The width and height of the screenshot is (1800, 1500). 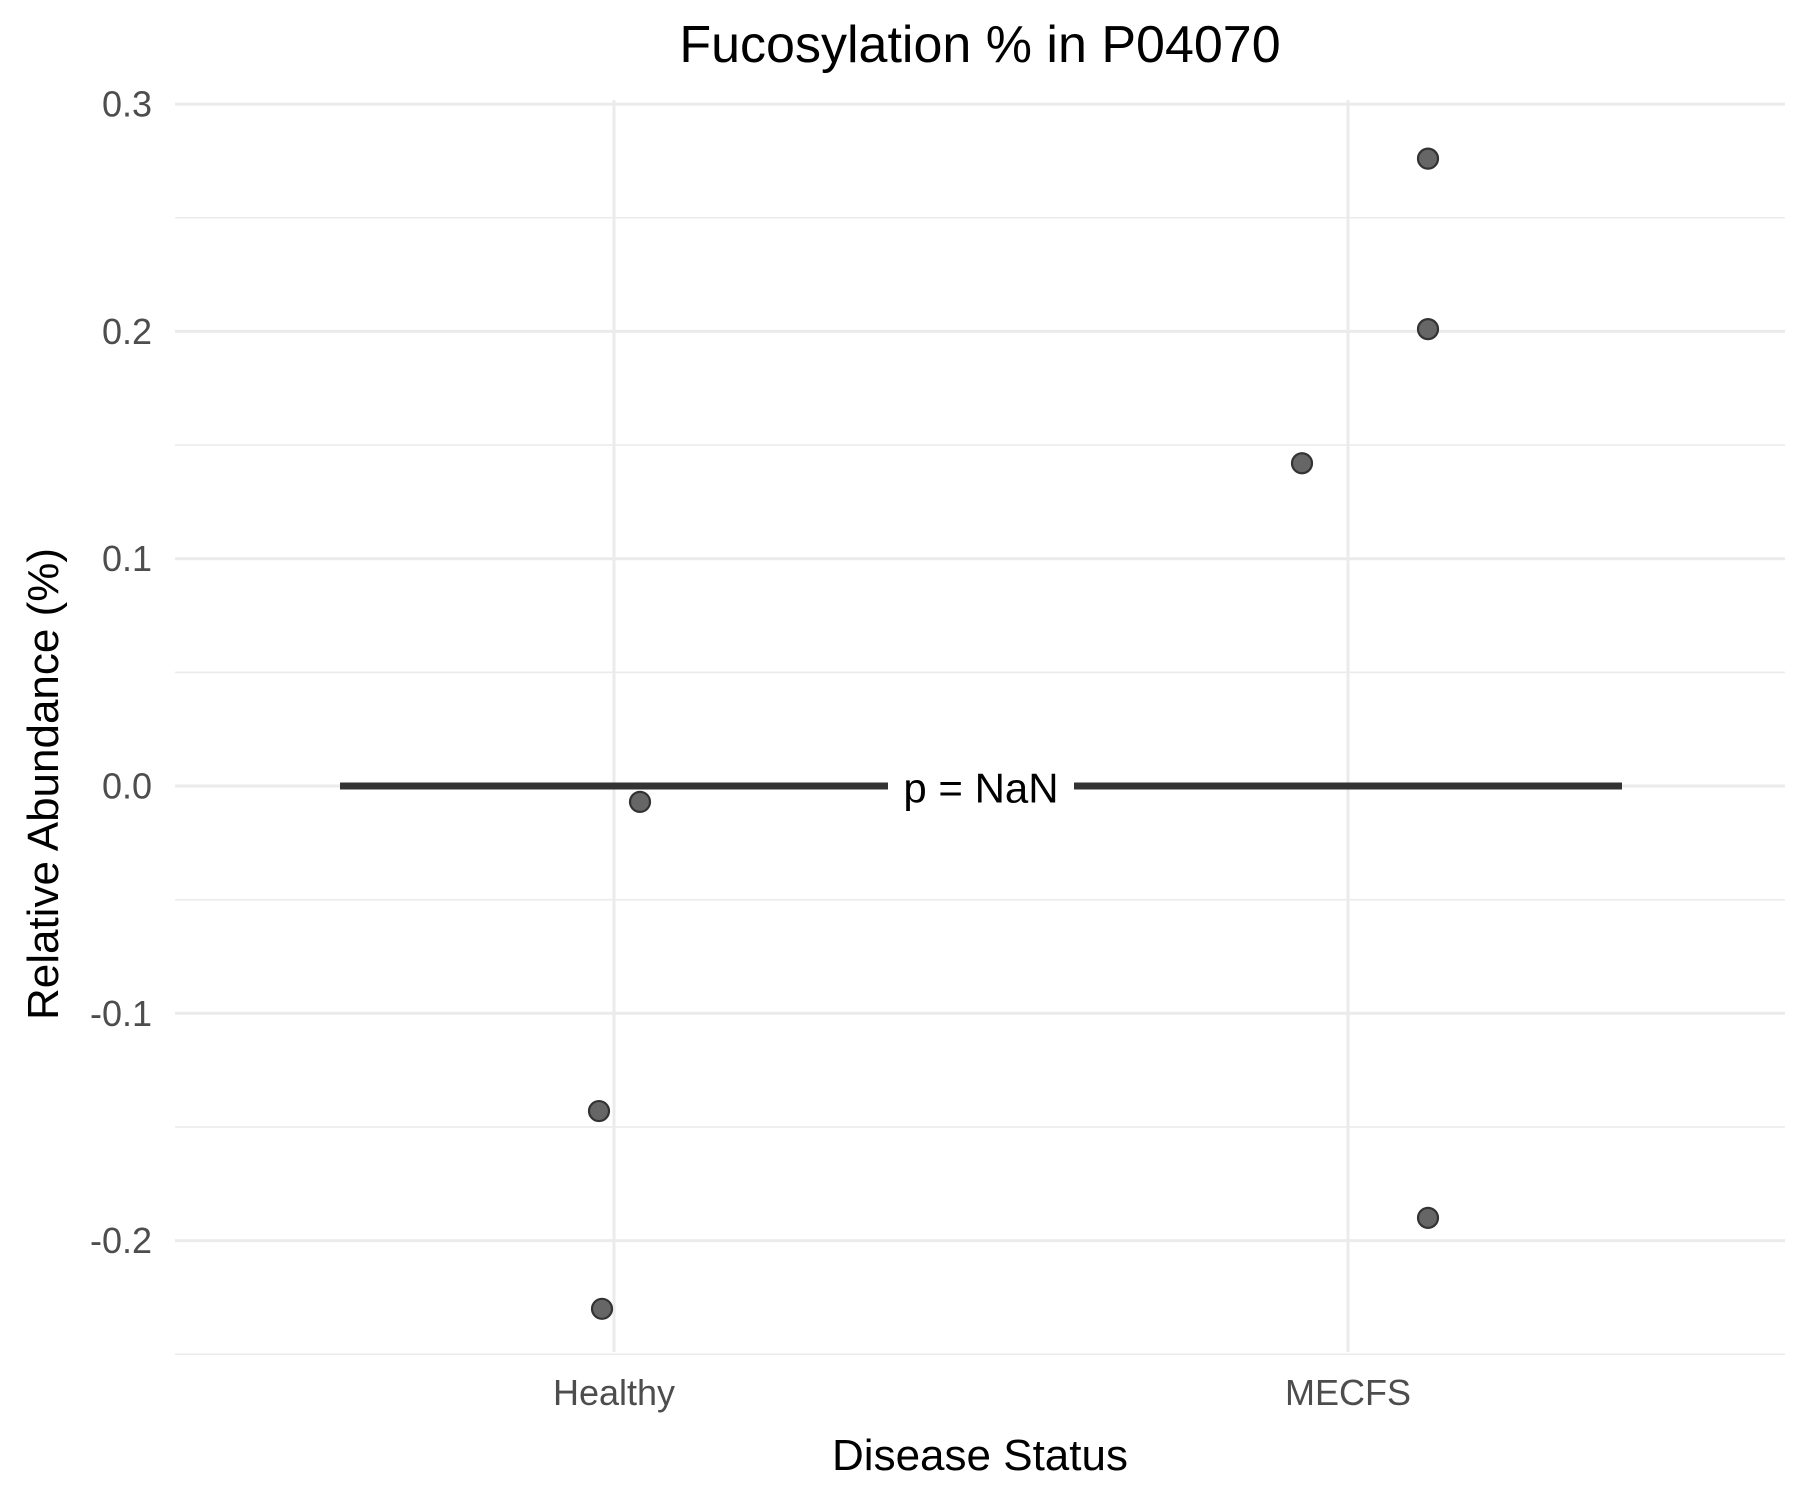 What do you see at coordinates (121, 1240) in the screenshot?
I see `y-tick-label: -0.2` at bounding box center [121, 1240].